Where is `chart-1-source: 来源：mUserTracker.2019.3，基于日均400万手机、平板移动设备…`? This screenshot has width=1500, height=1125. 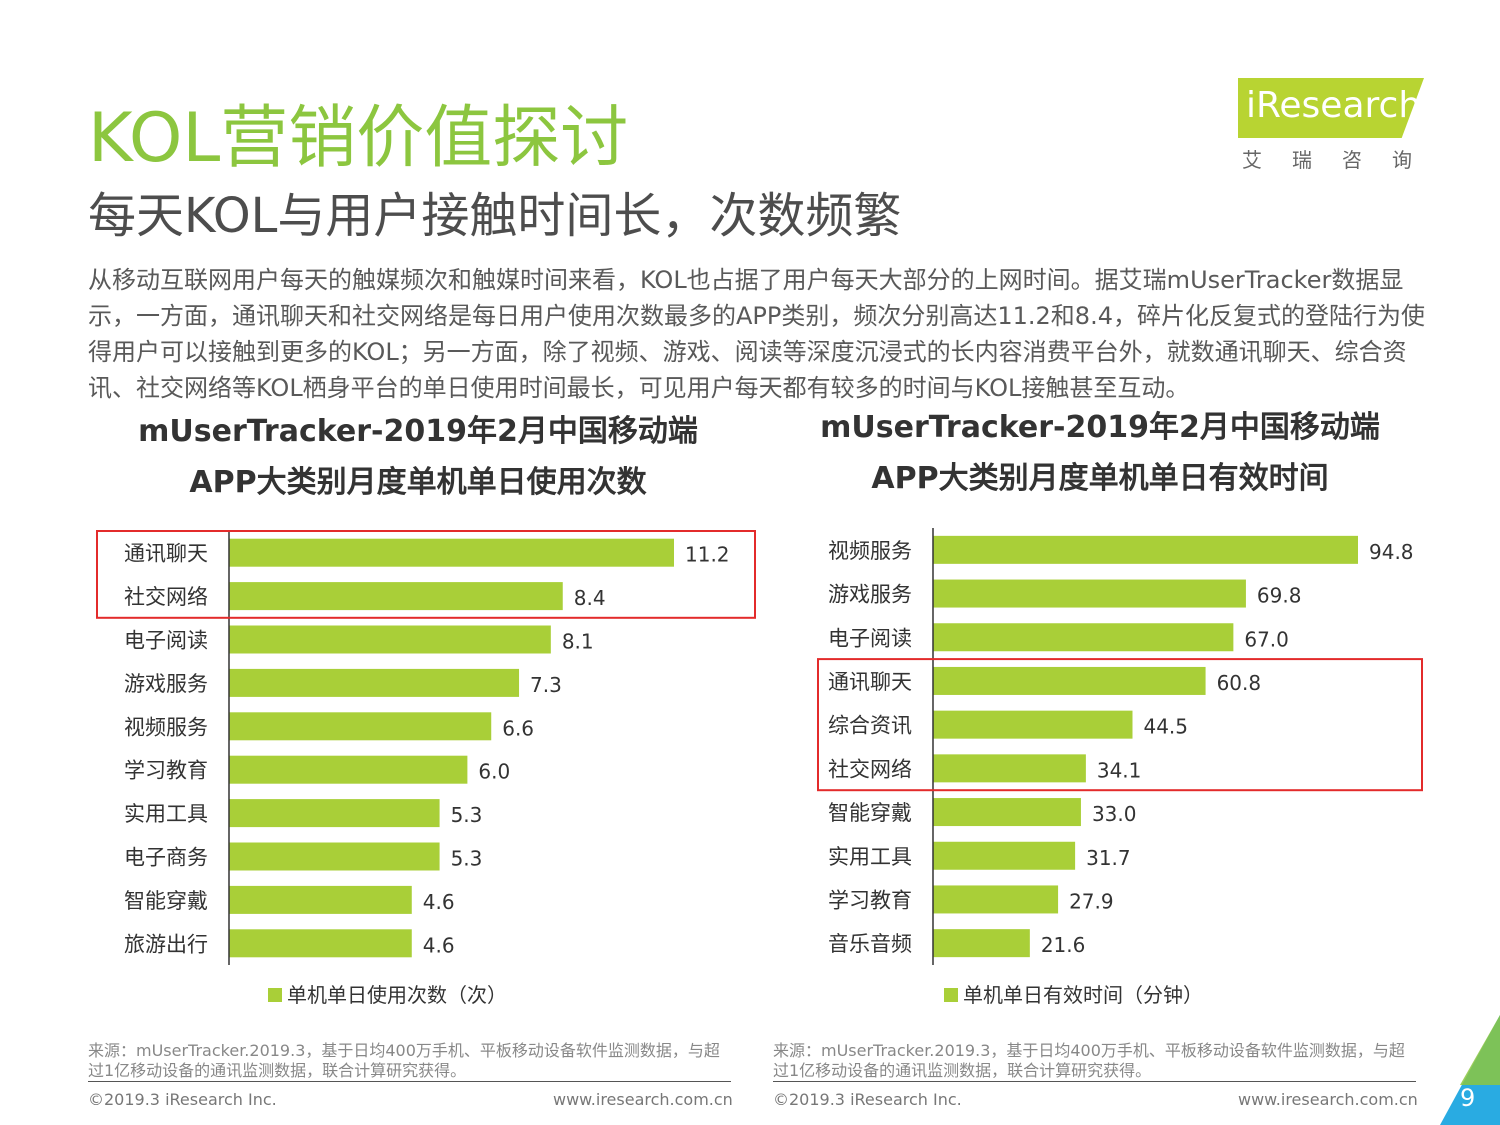 chart-1-source: 来源：mUserTracker.2019.3，基于日均400万手机、平板移动设备… is located at coordinates (404, 1060).